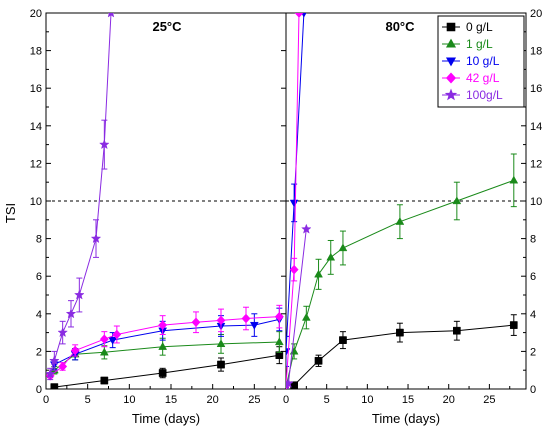 The image size is (550, 439). I want to click on legend-label: 1 g/L, so click(479, 44).